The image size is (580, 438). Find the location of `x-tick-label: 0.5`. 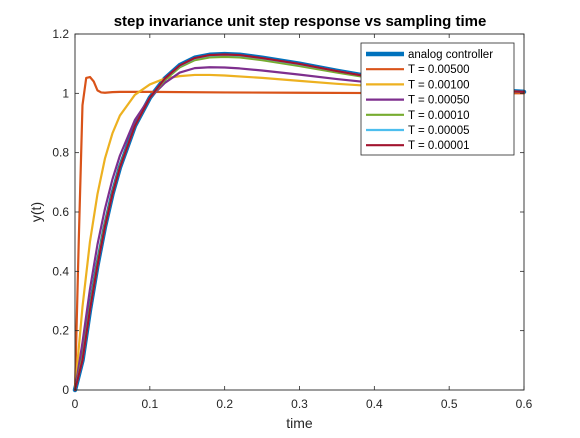

x-tick-label: 0.5 is located at coordinates (449, 404).